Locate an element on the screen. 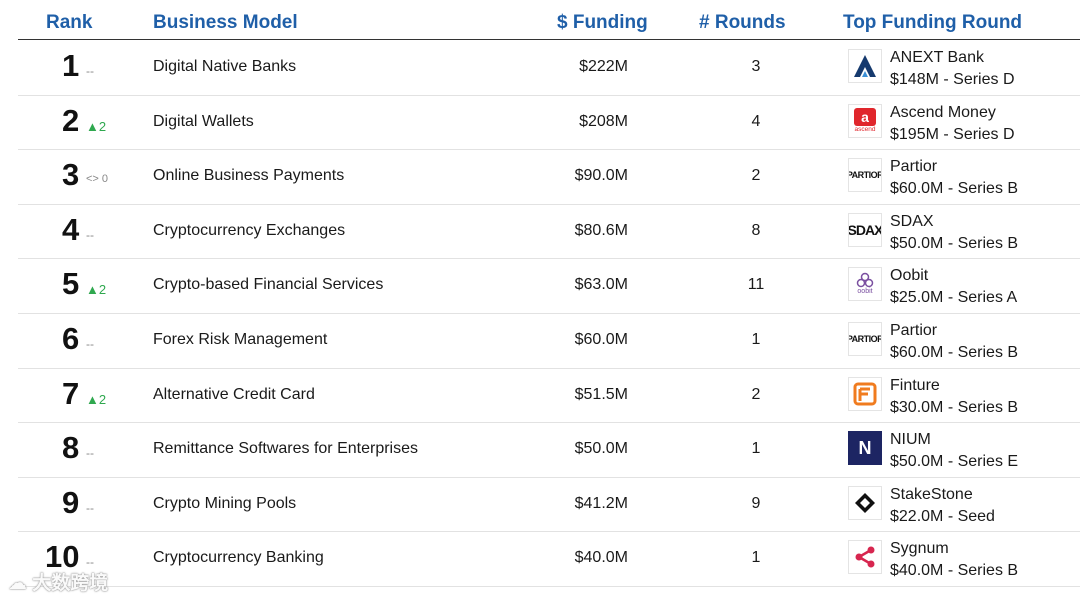 The image size is (1080, 602). anext-logo-icon is located at coordinates (865, 66).